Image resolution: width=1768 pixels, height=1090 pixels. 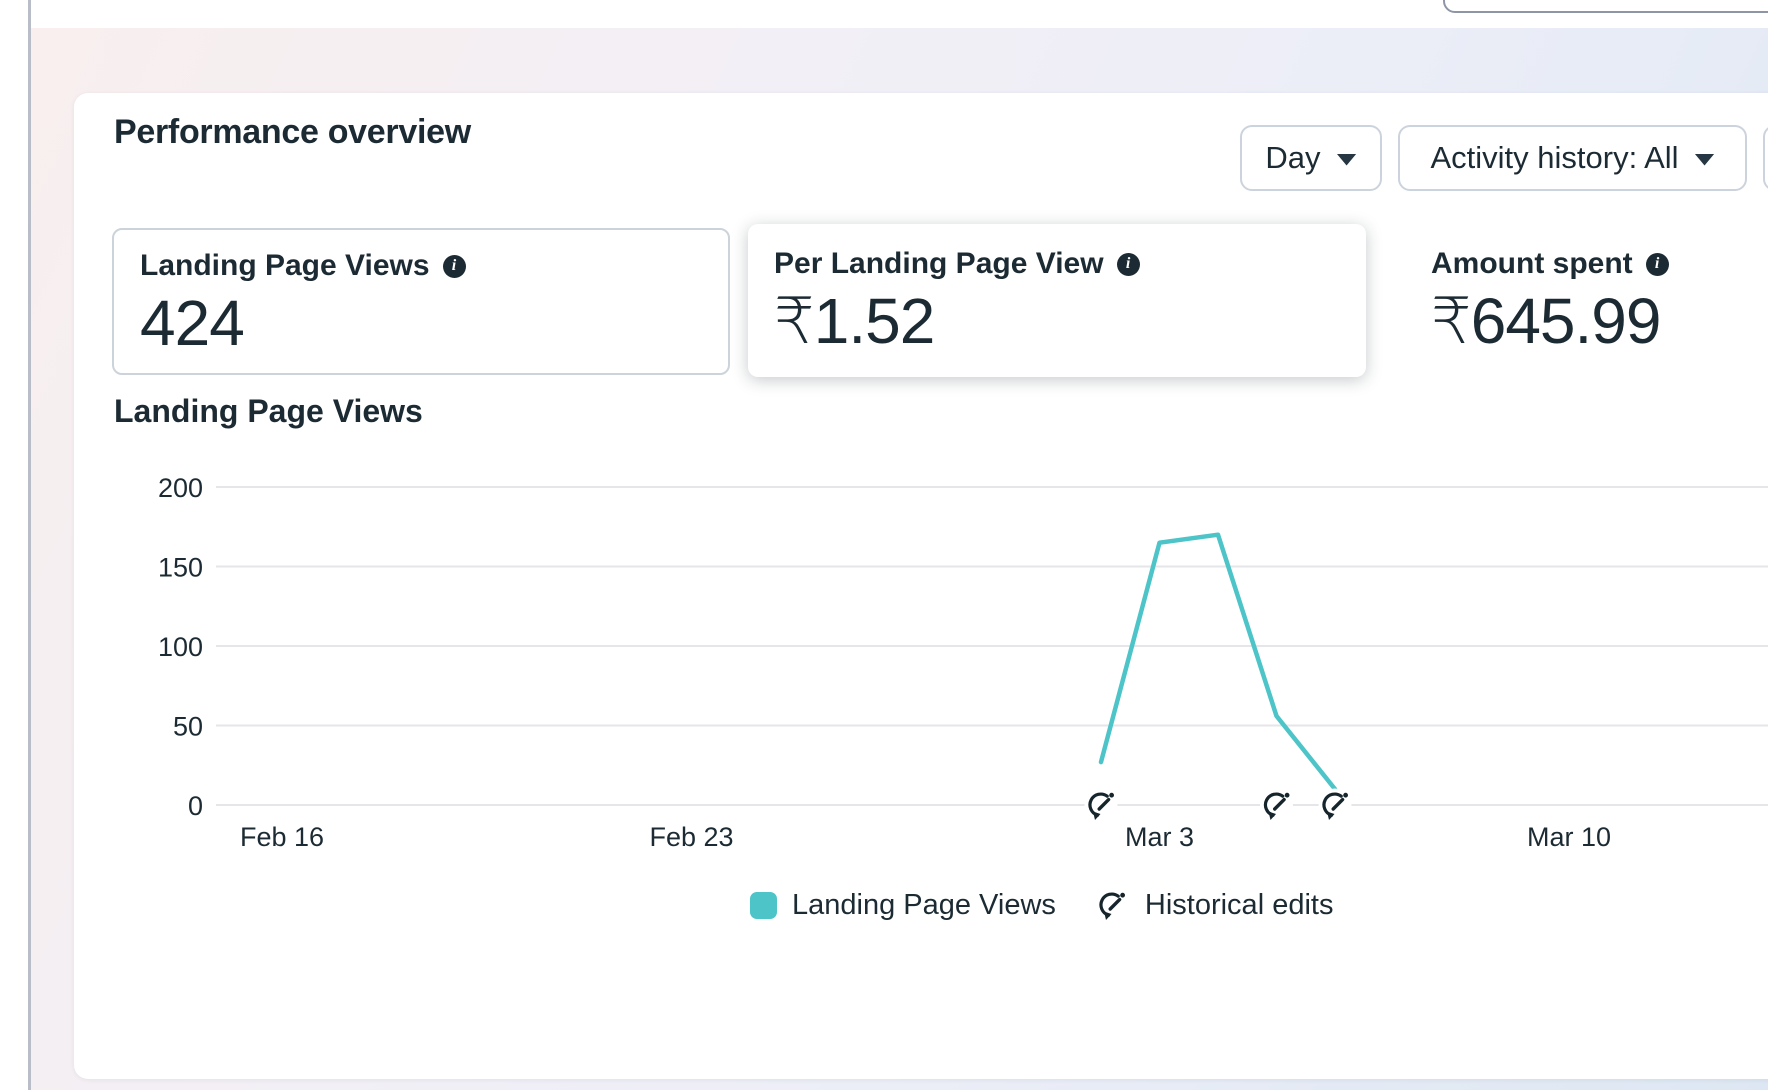 I want to click on series-line, so click(x=1218, y=662).